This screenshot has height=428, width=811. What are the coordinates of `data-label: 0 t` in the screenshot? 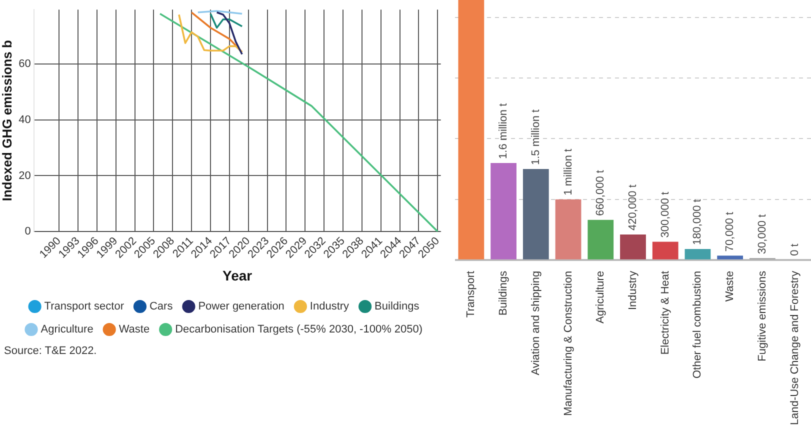 It's located at (794, 250).